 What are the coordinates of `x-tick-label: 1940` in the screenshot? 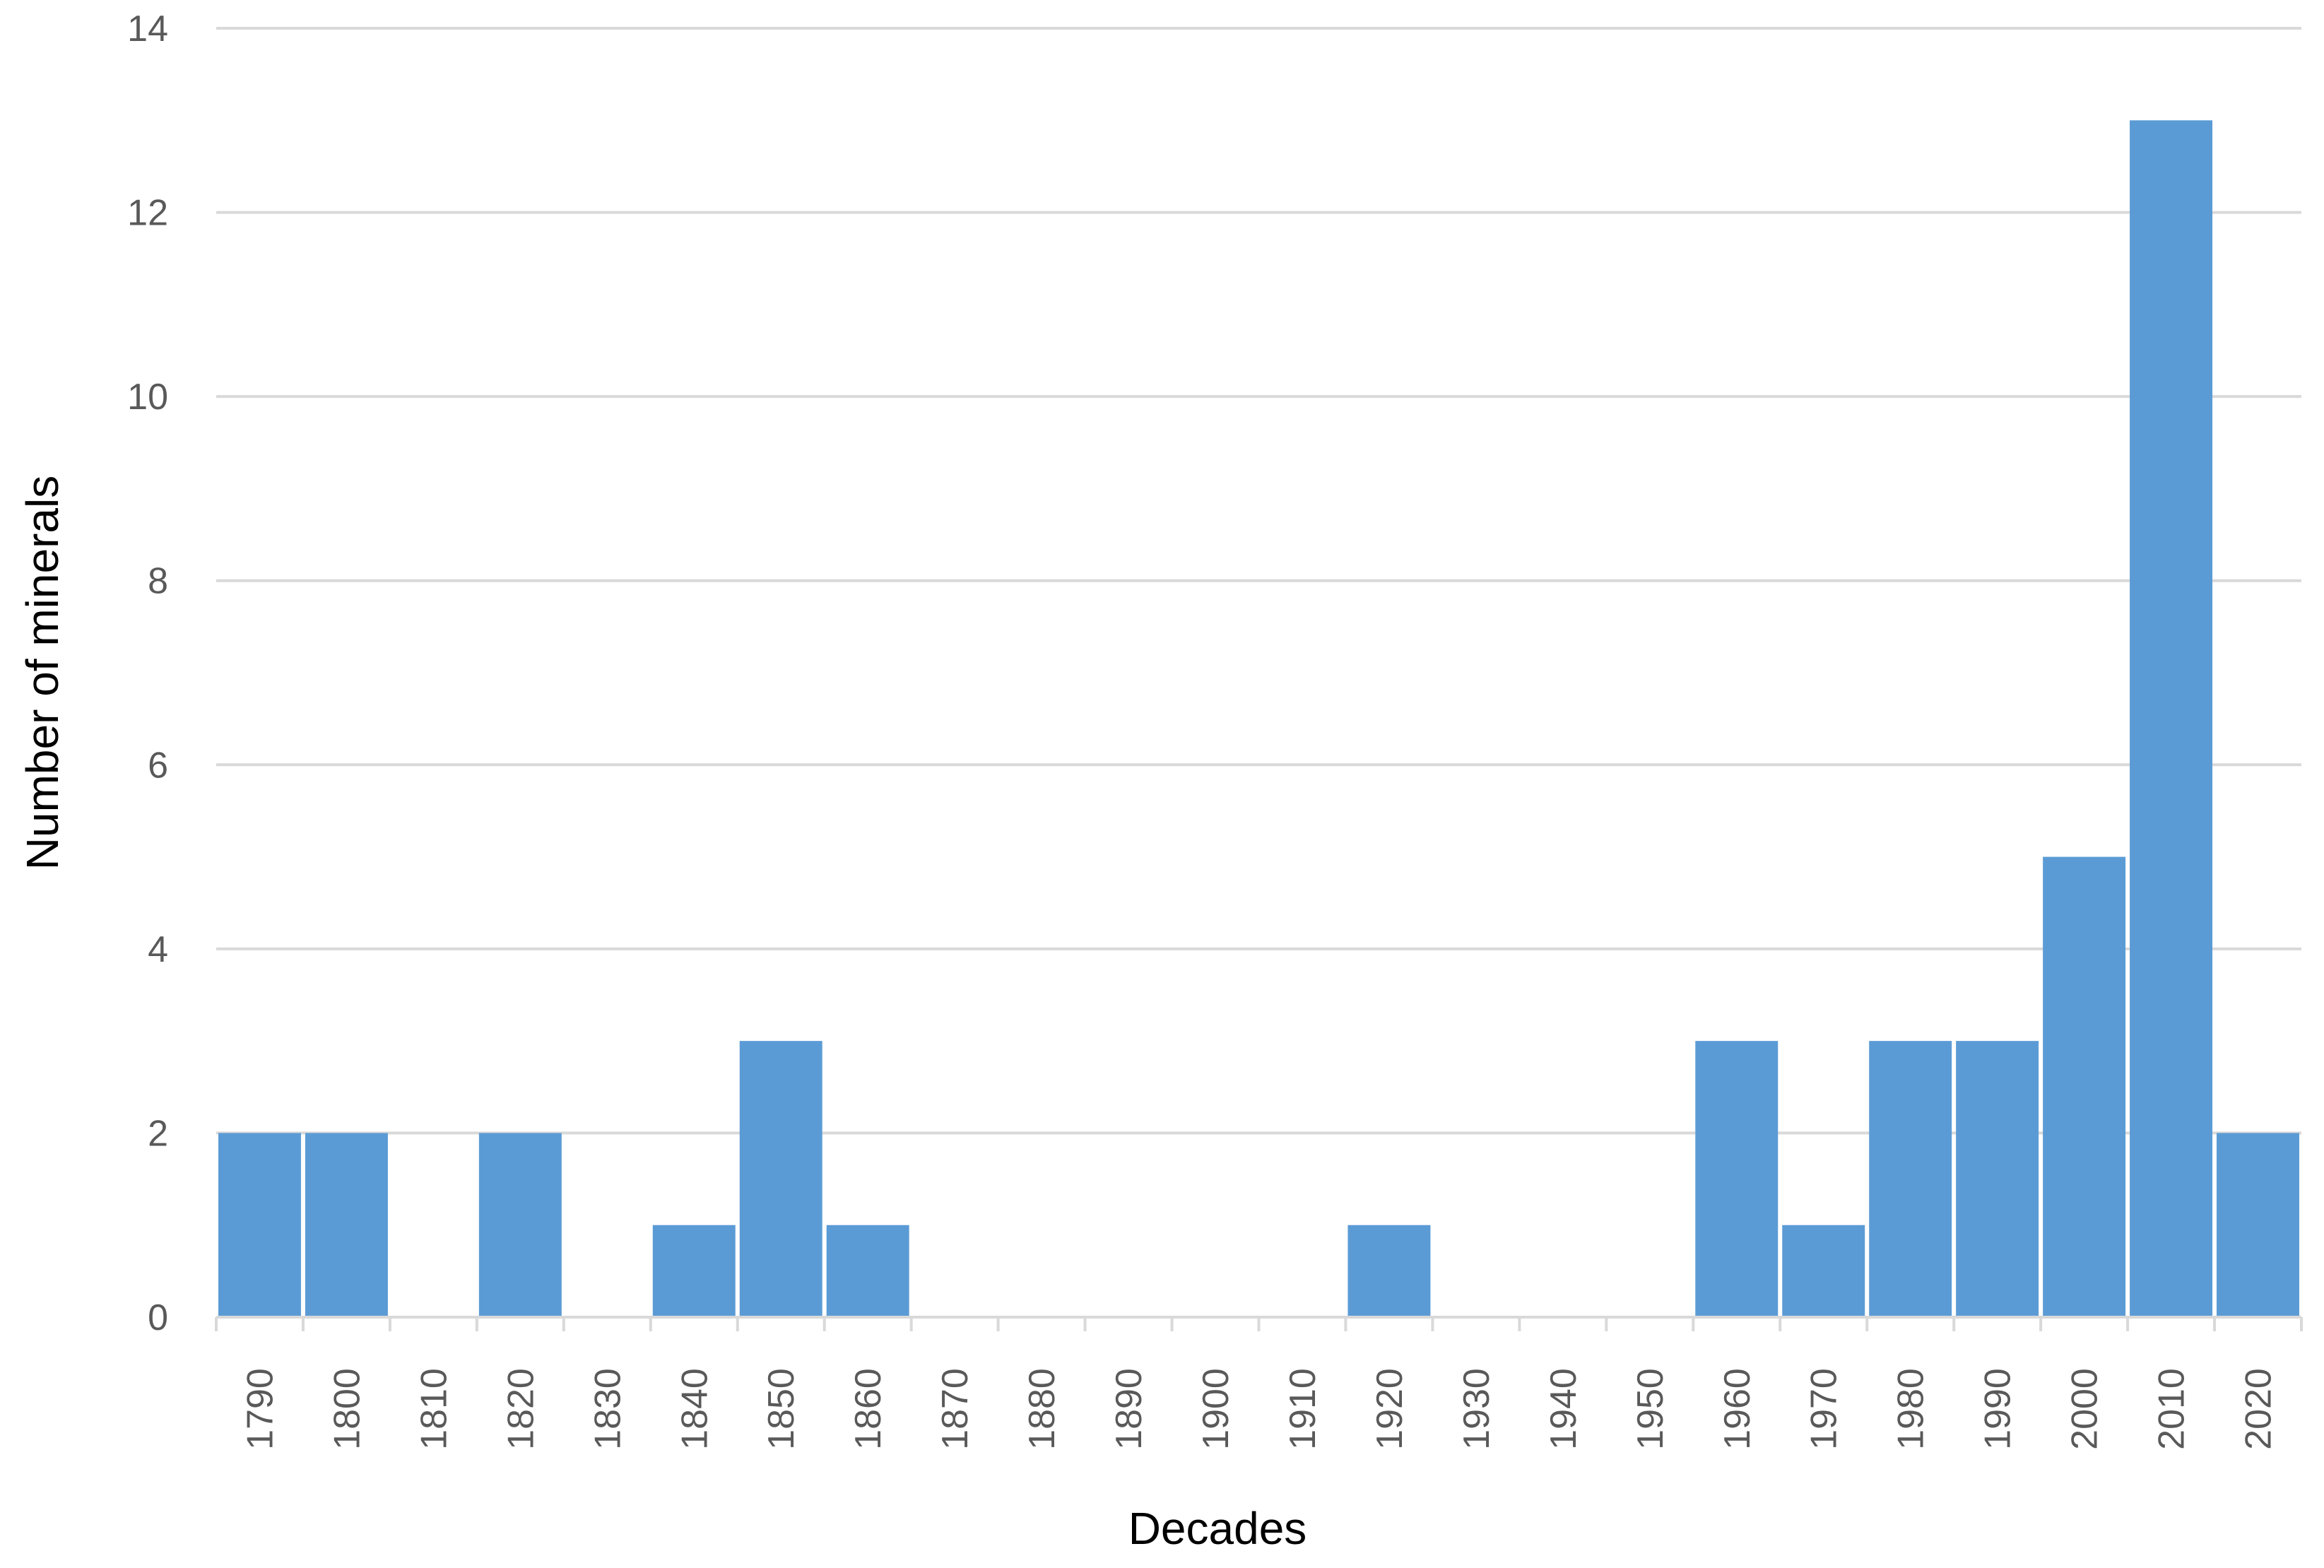 It's located at (1563, 1409).